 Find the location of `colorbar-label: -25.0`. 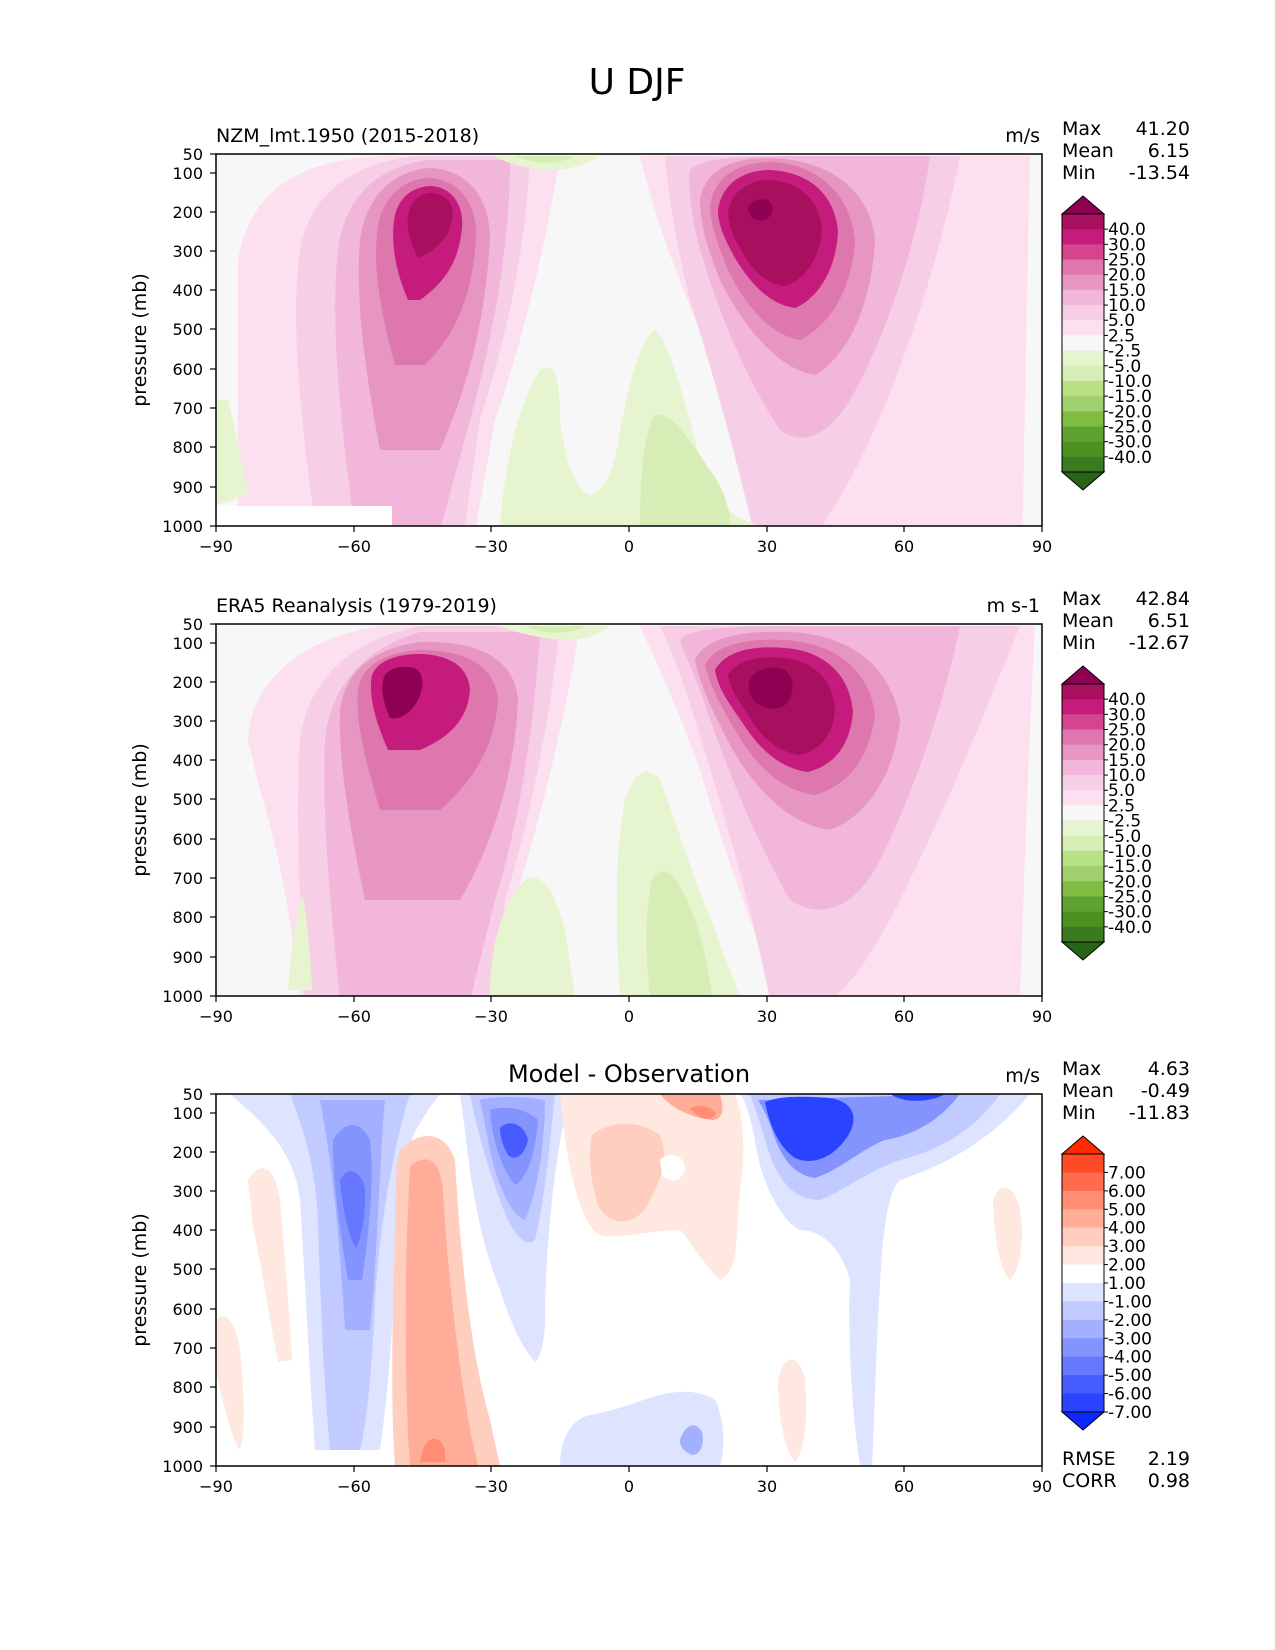

colorbar-label: -25.0 is located at coordinates (1130, 897).